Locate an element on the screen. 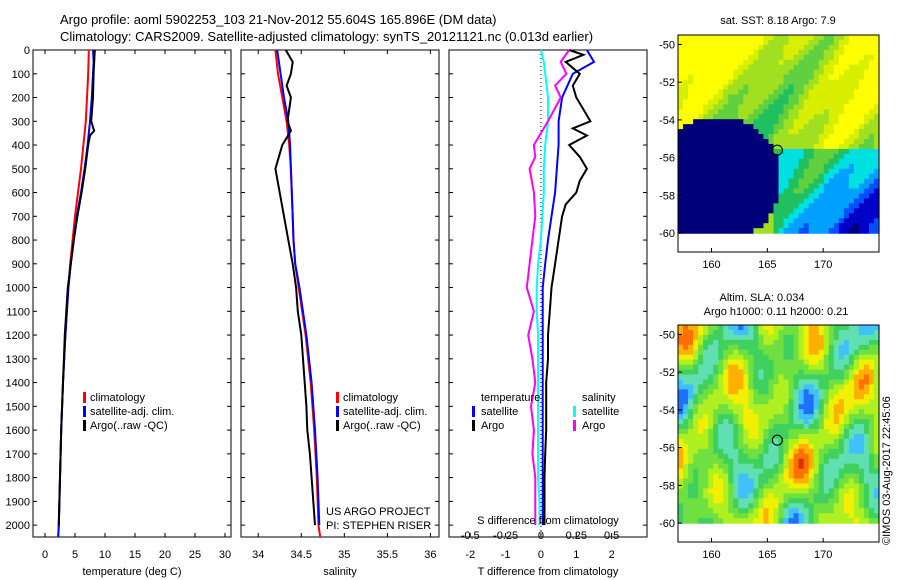  y-tick-label: -52 is located at coordinates (667, 83).